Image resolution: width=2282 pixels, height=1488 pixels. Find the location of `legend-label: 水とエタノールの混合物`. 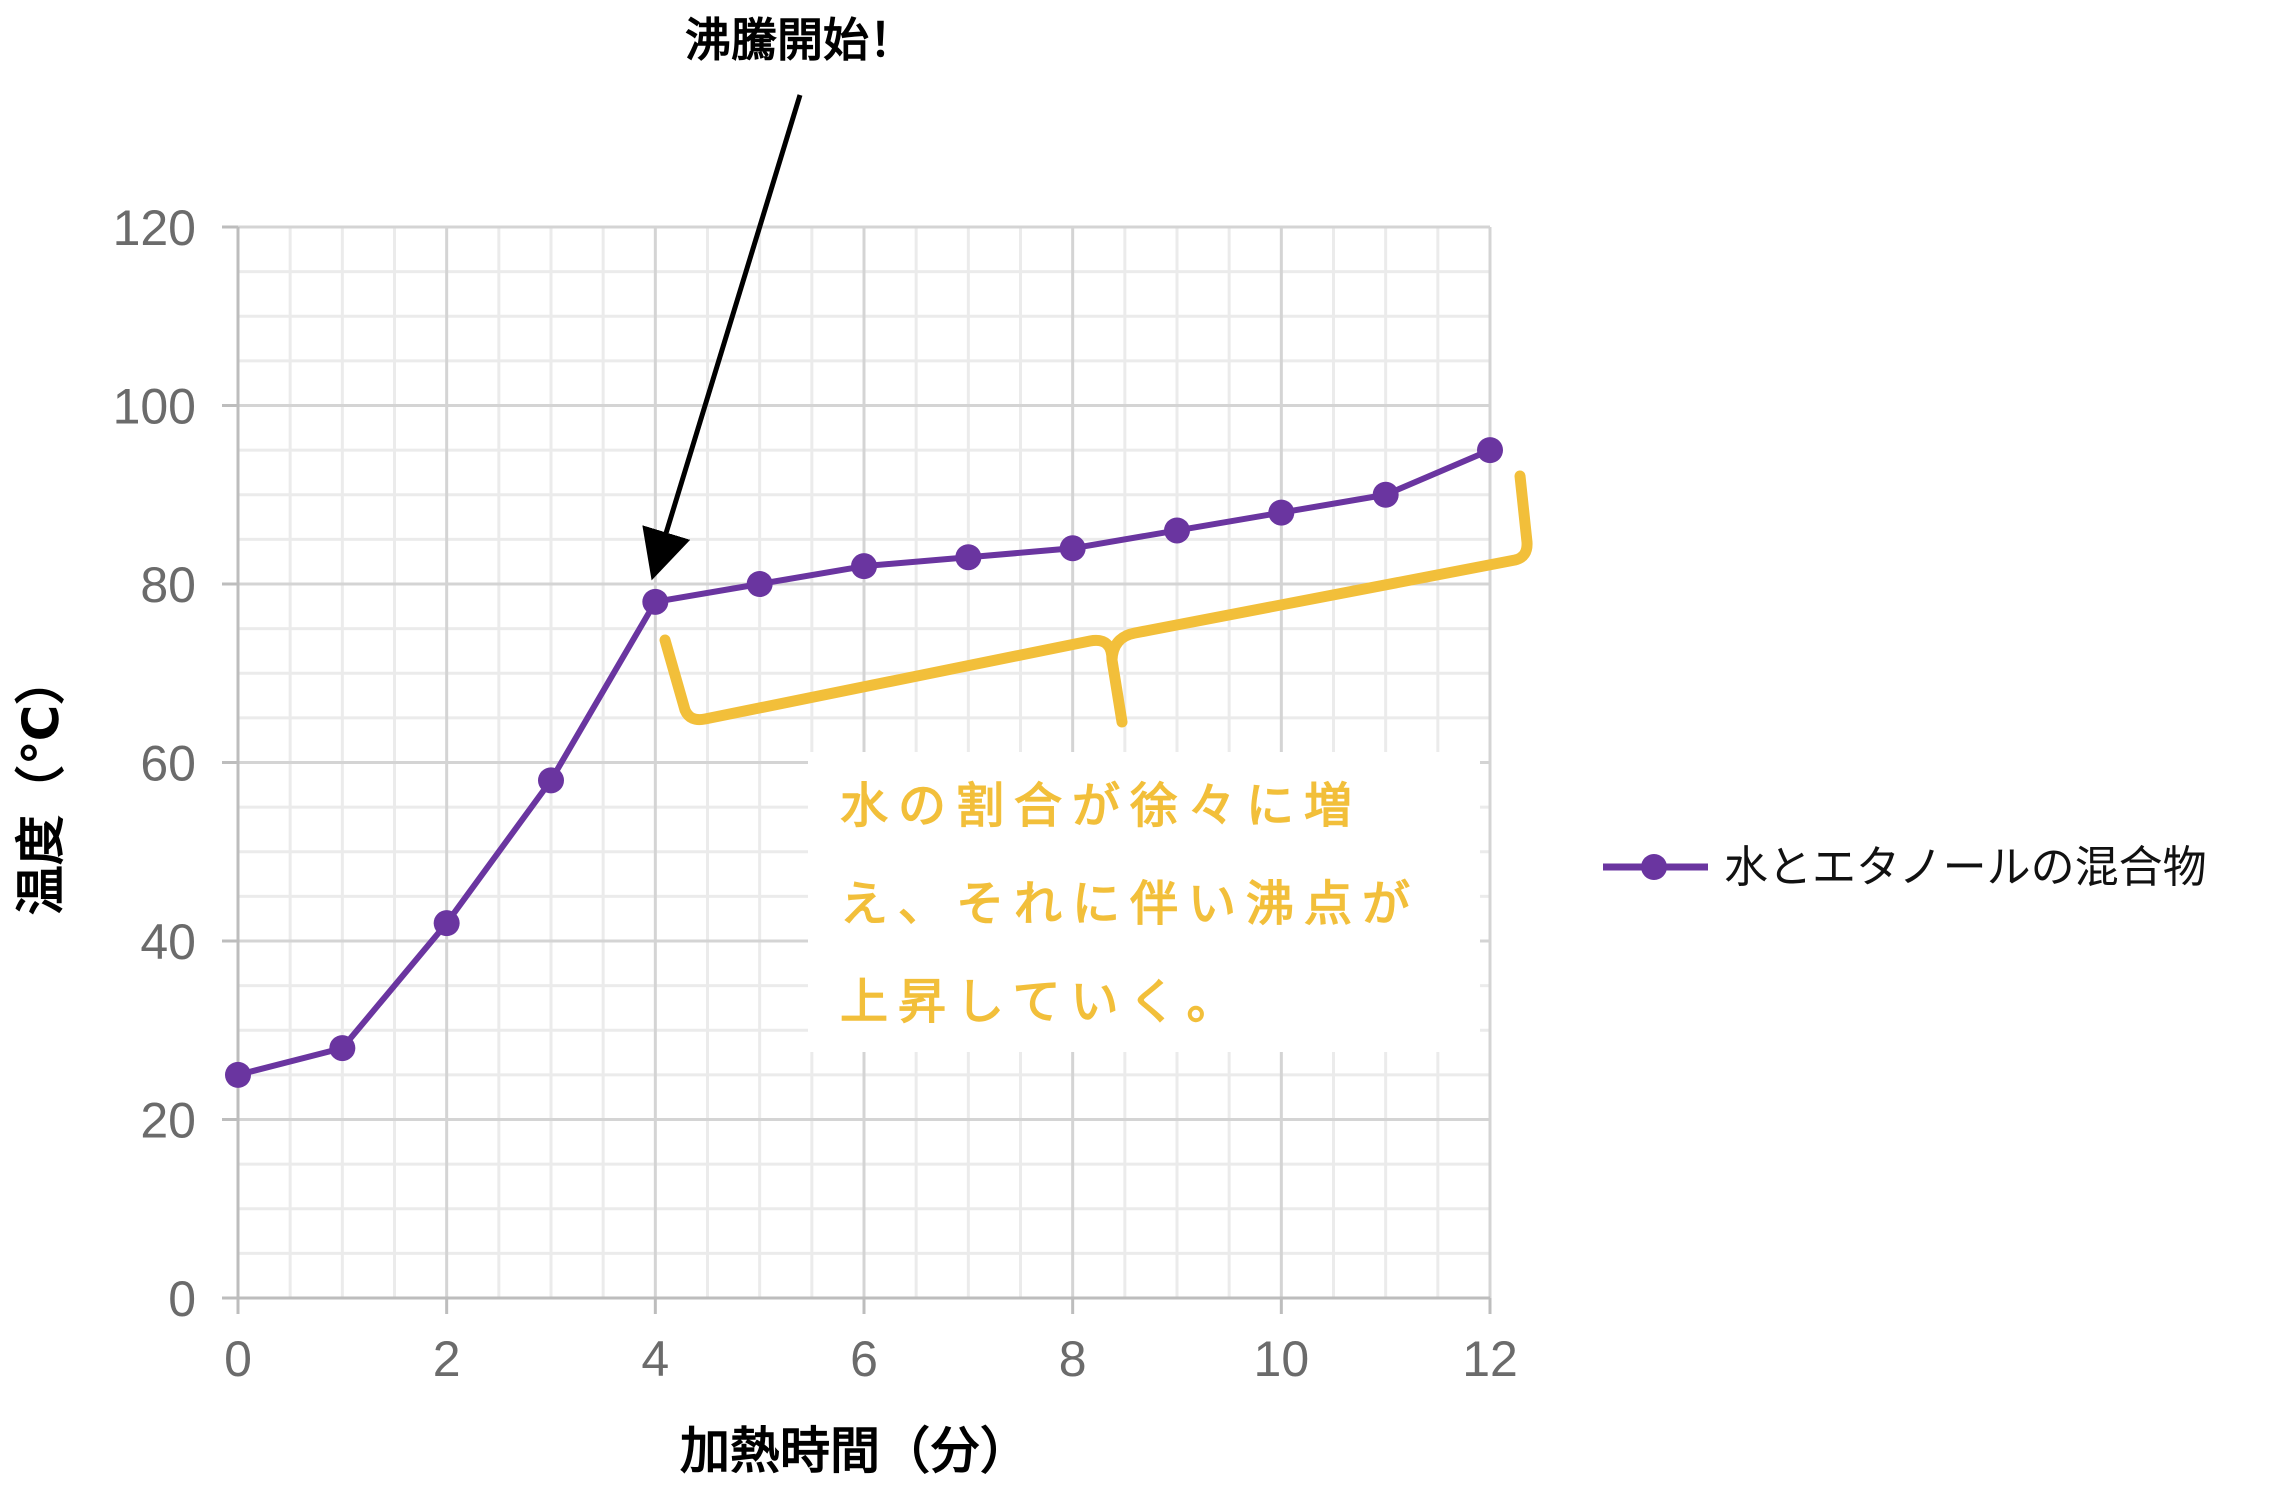

legend-label: 水とエタノールの混合物 is located at coordinates (1965, 867).